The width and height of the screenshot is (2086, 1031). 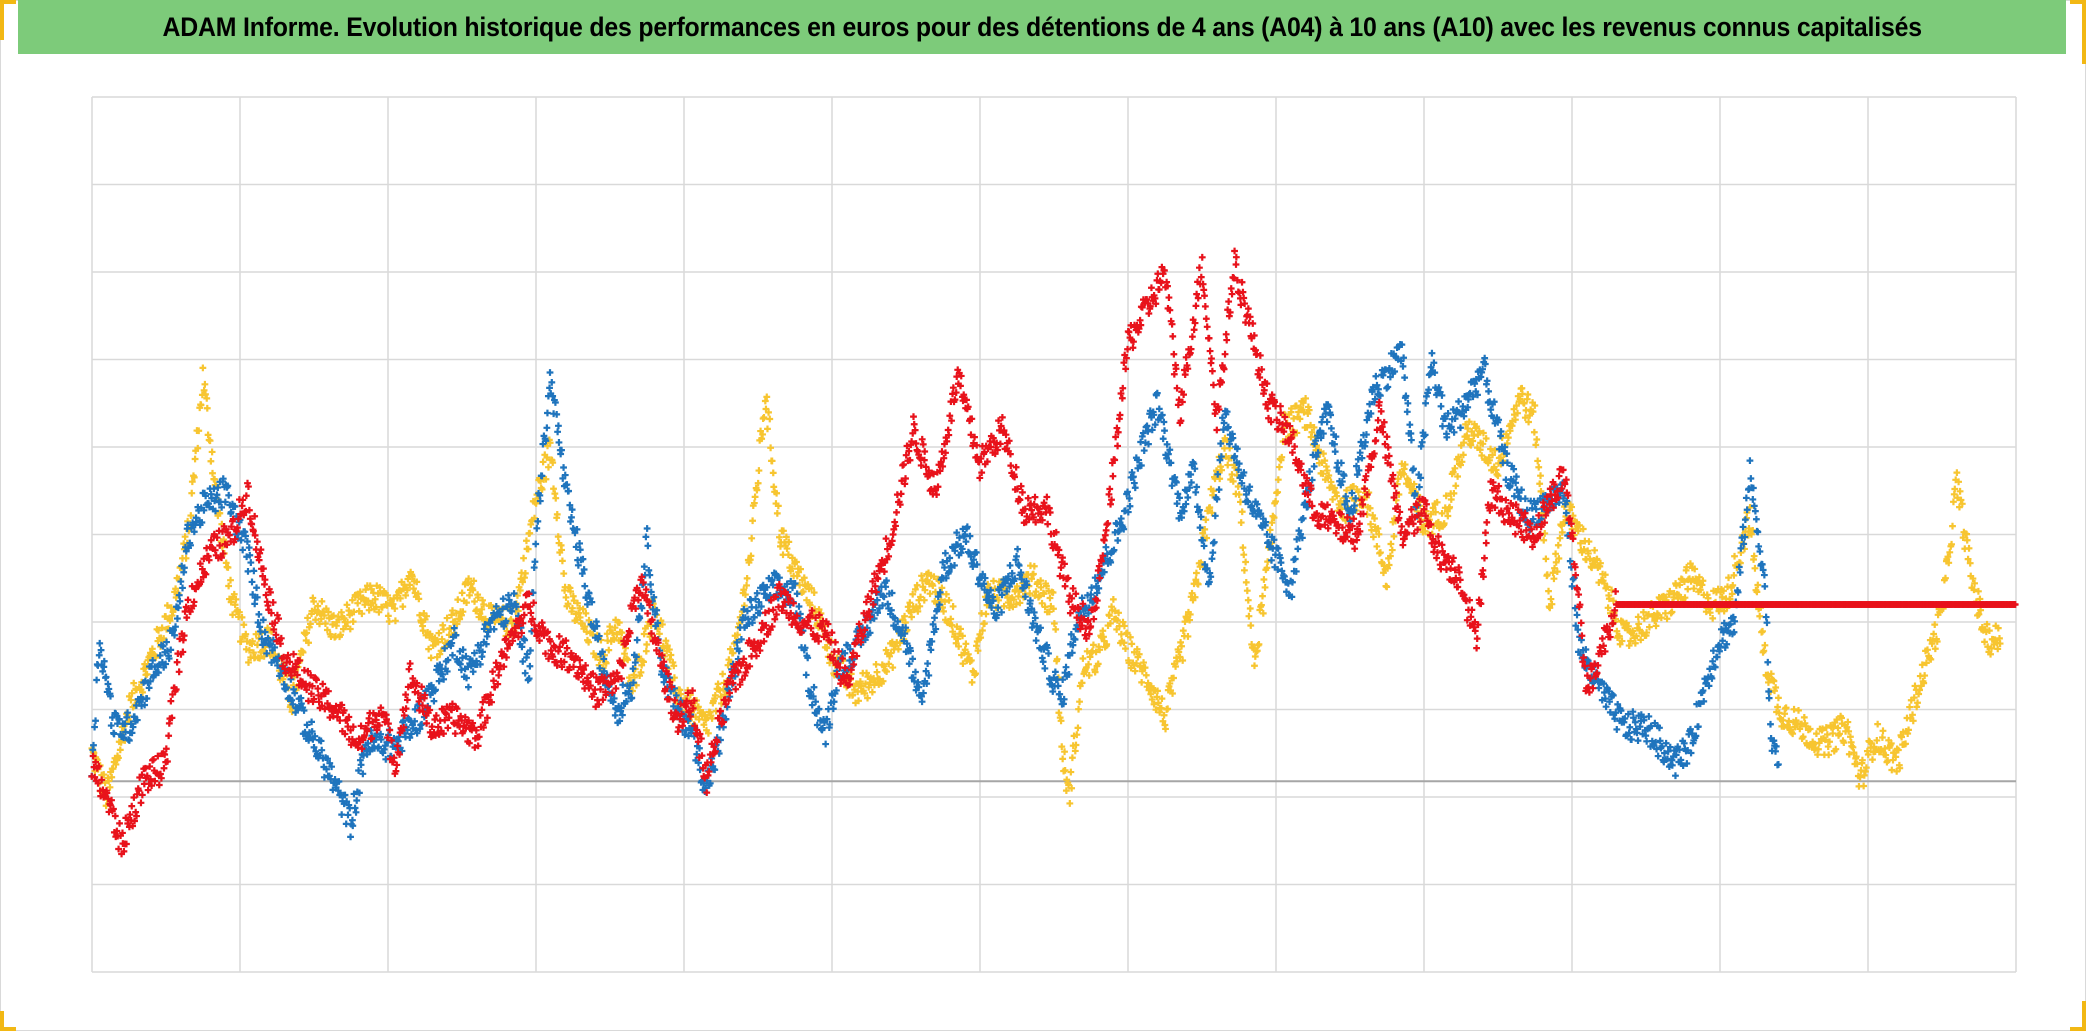 What do you see at coordinates (2, 1021) in the screenshot?
I see `corner-accent` at bounding box center [2, 1021].